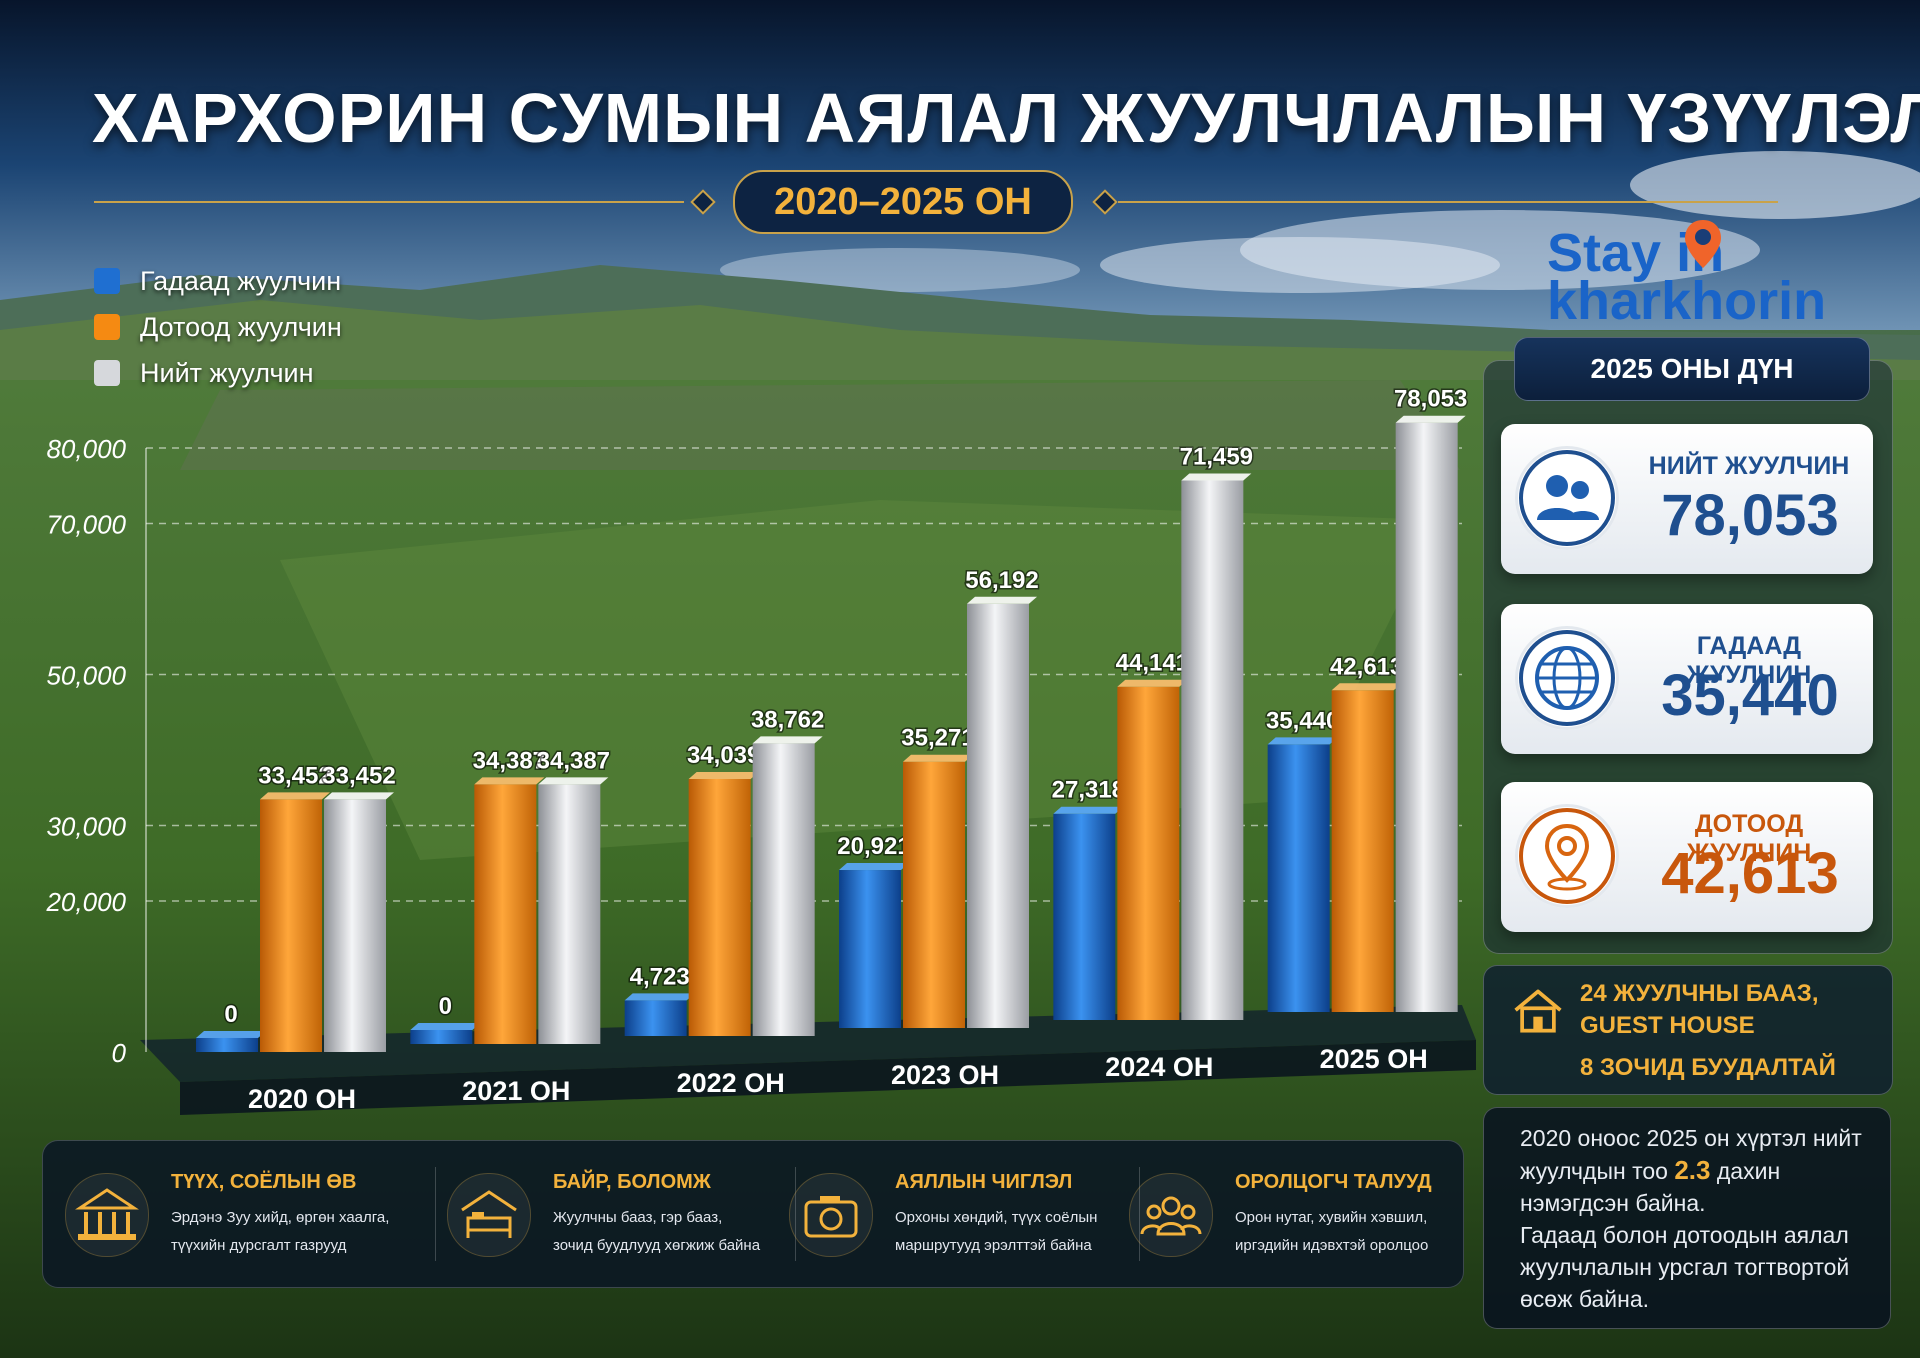 The height and width of the screenshot is (1358, 1920). I want to click on summary-card-total: НИЙТ ЖУУЛЧИН 78,053, so click(1687, 499).